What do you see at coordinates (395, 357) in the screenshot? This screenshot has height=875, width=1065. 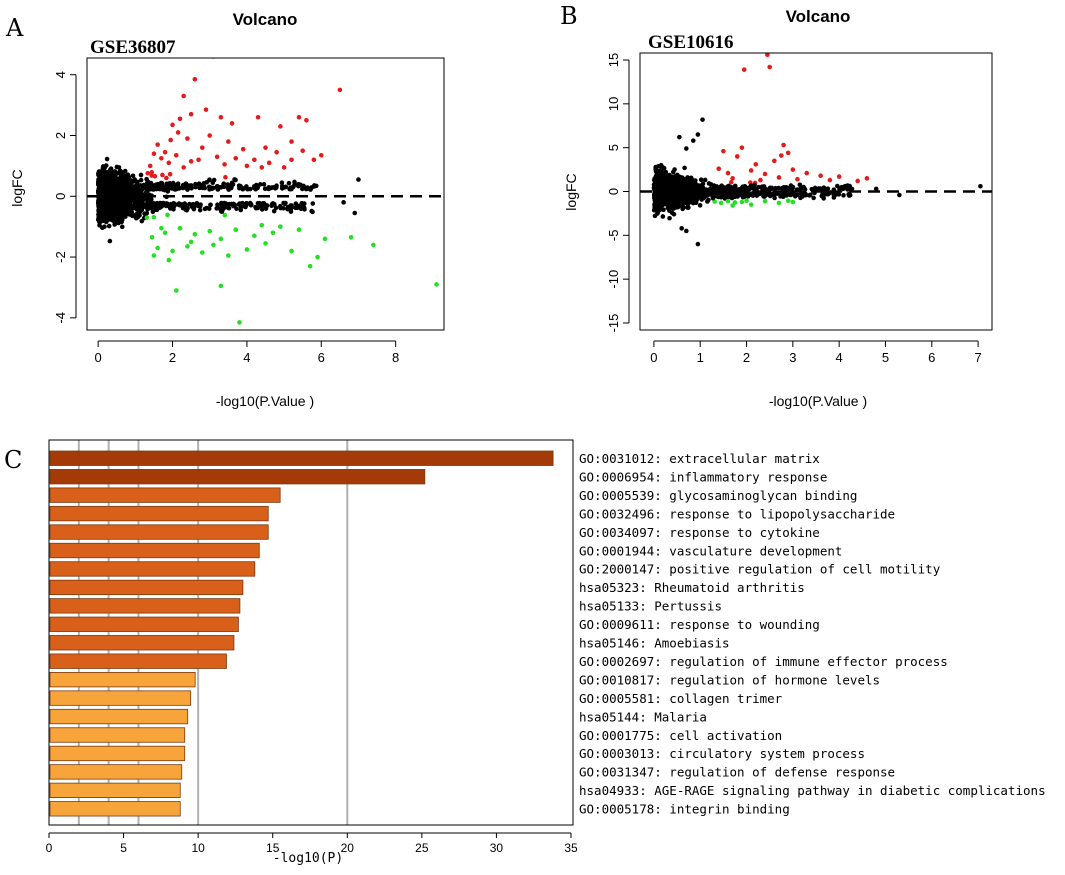 I see `x-tick-label: 8` at bounding box center [395, 357].